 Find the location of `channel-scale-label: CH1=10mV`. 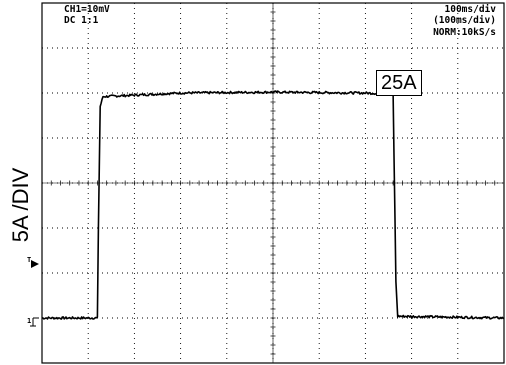

channel-scale-label: CH1=10mV is located at coordinates (87, 9).